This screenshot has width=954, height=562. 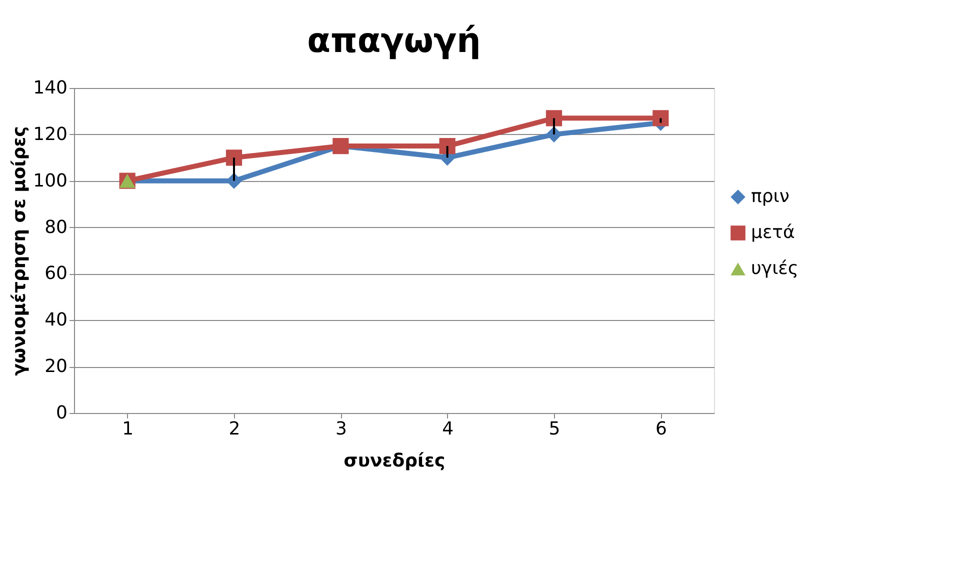 I want to click on legend-label: πριν, so click(x=770, y=196).